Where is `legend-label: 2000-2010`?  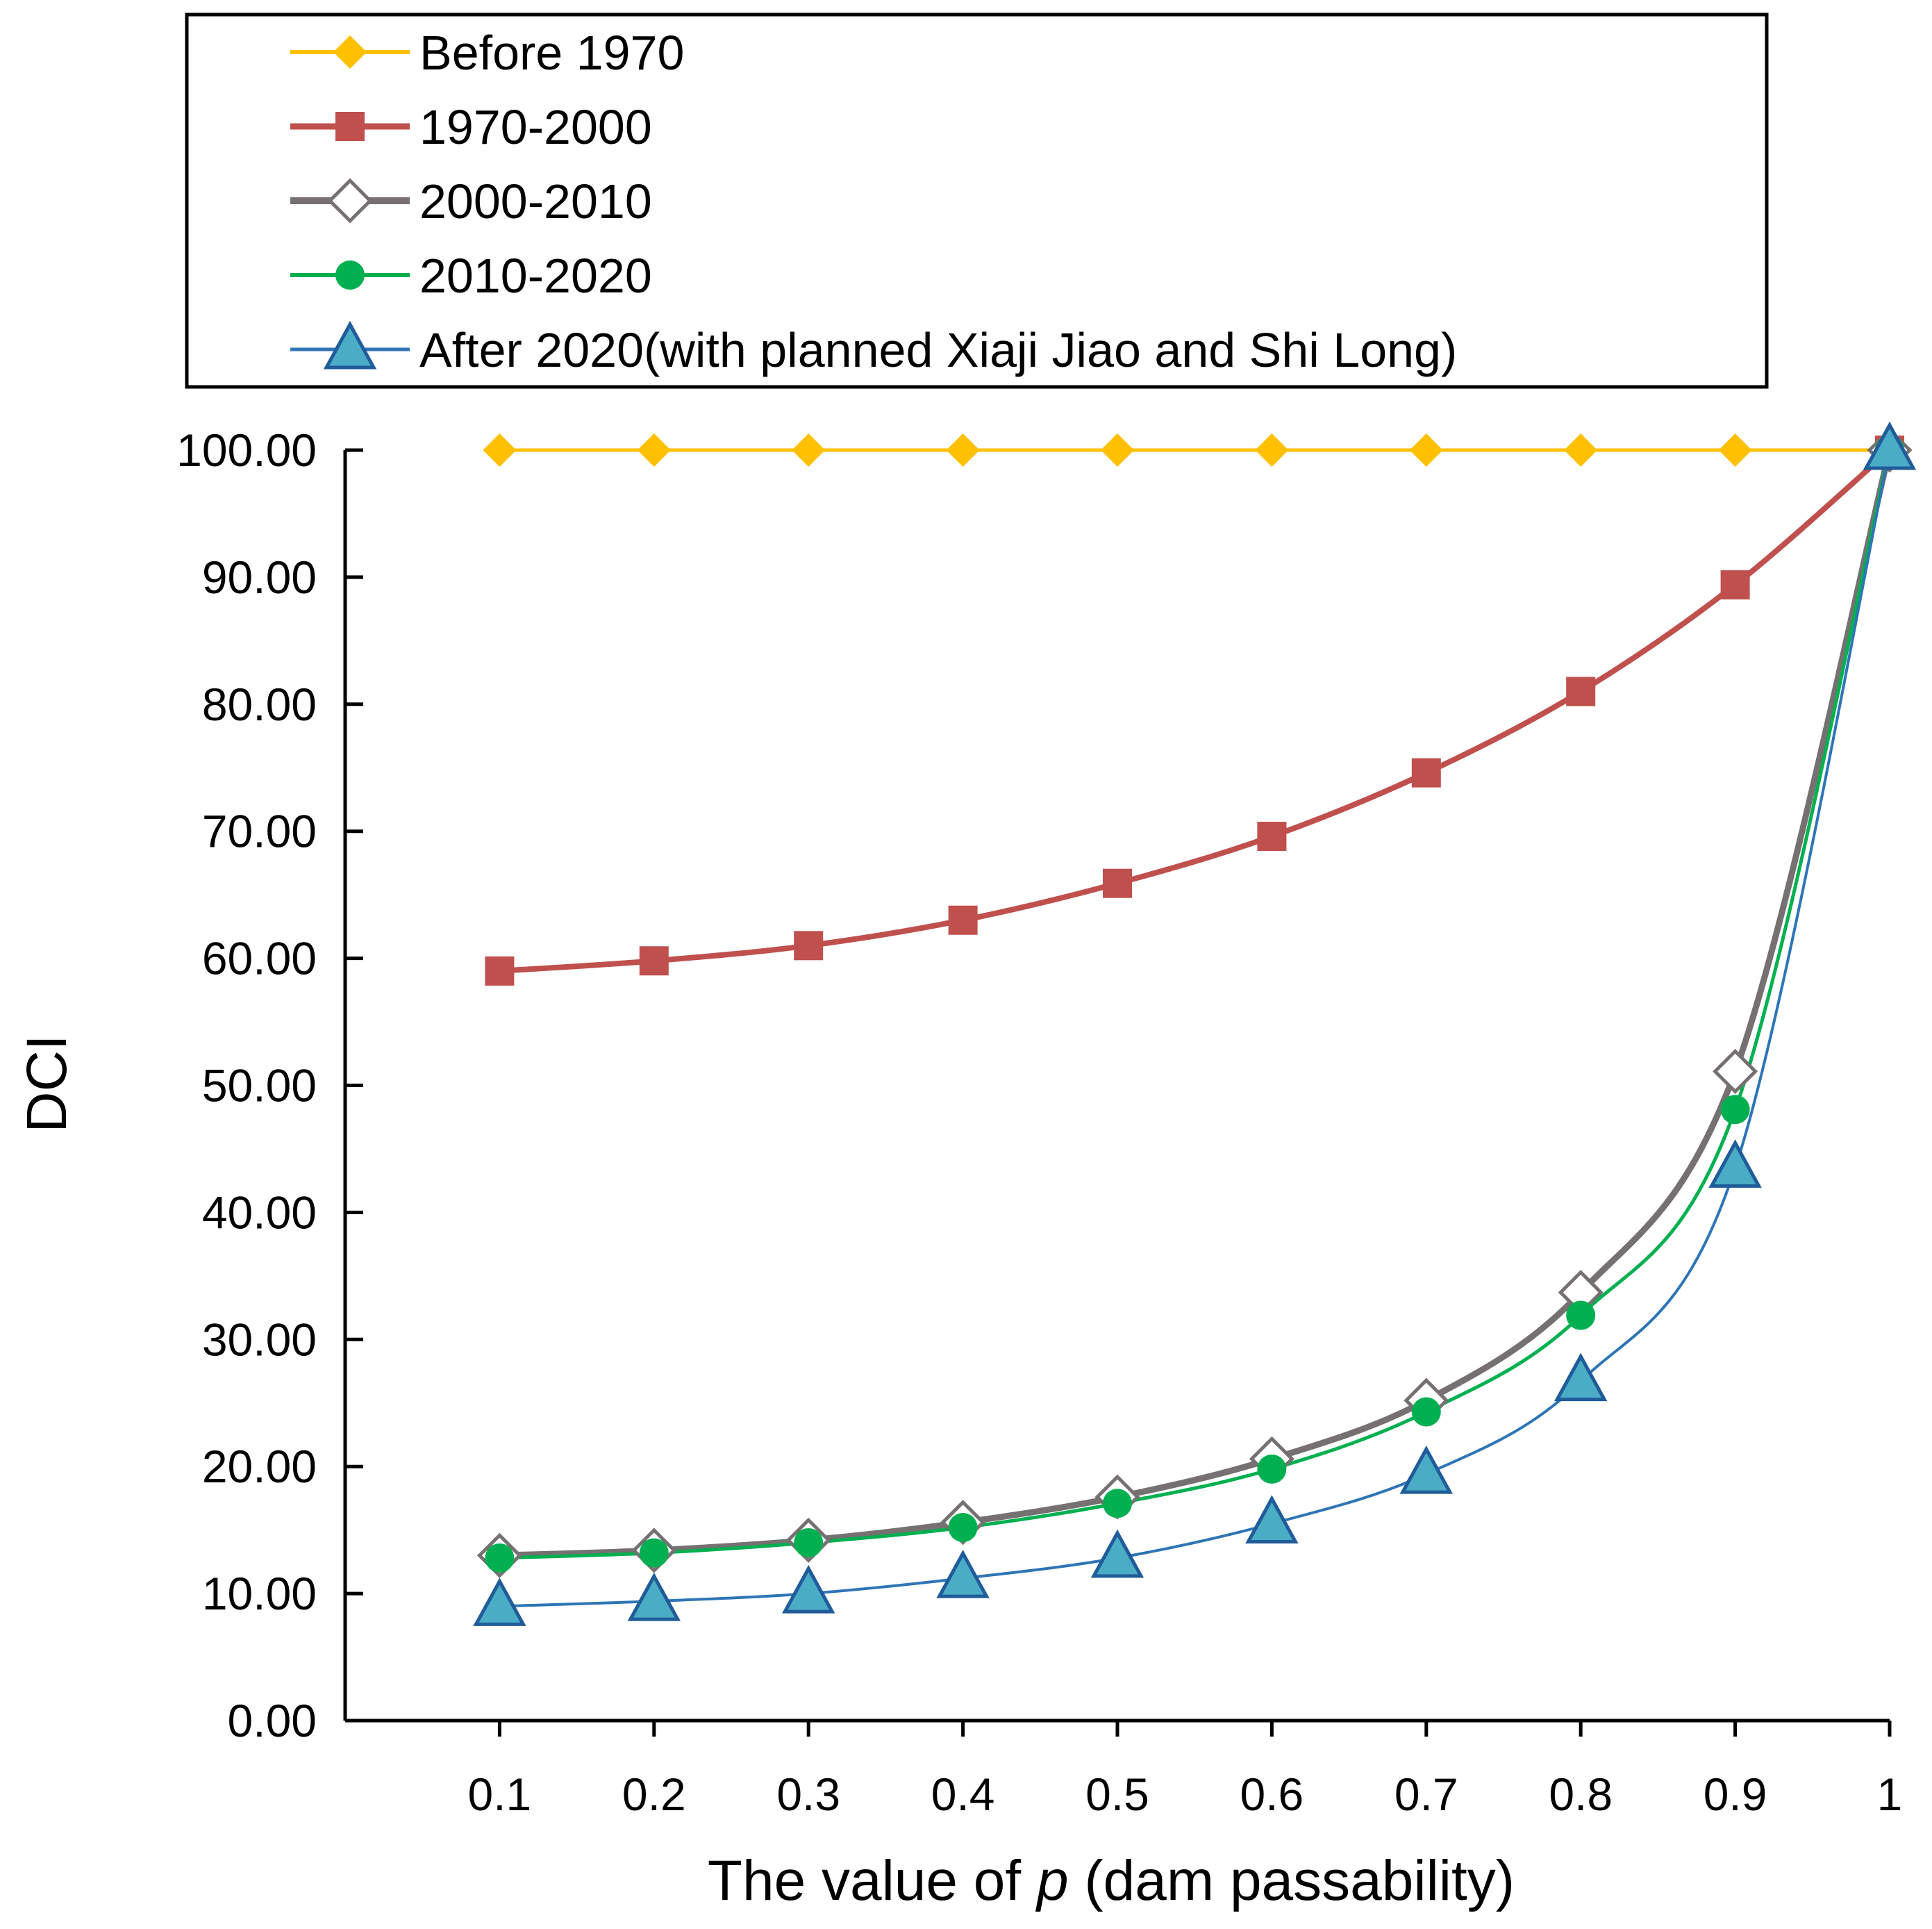
legend-label: 2000-2010 is located at coordinates (535, 201).